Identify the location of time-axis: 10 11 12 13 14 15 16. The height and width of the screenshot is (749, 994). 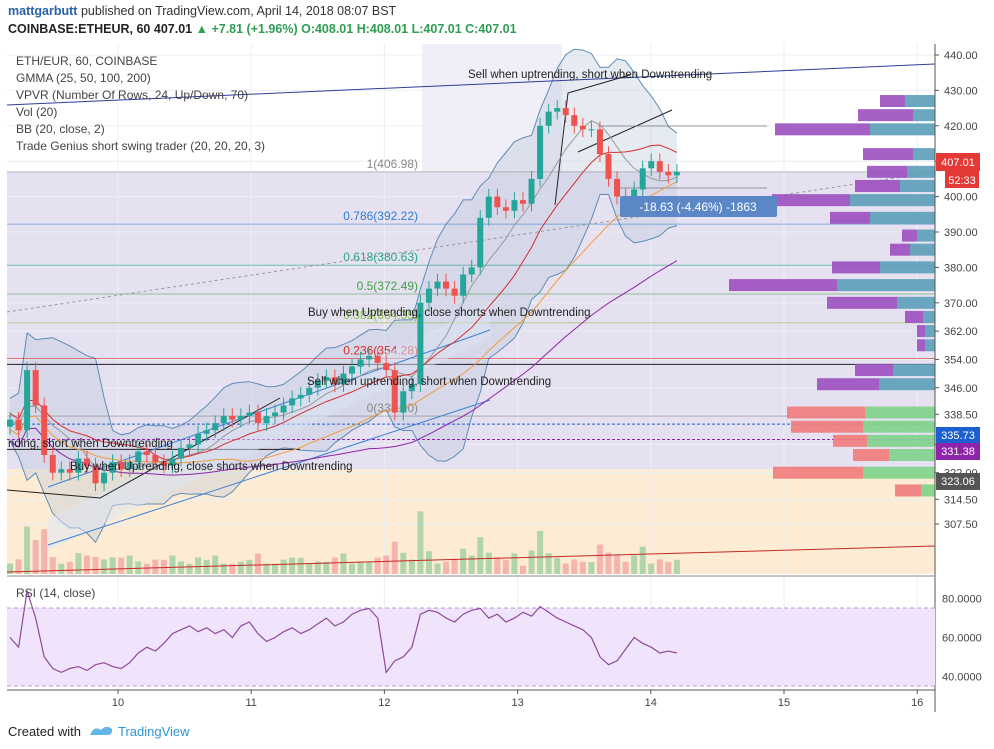
(471, 699).